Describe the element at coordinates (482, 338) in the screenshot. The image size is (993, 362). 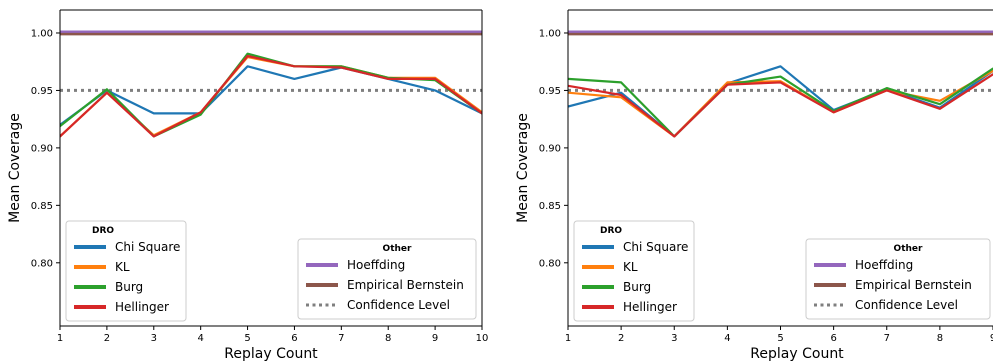
I see `x-tick-label: 10` at that location.